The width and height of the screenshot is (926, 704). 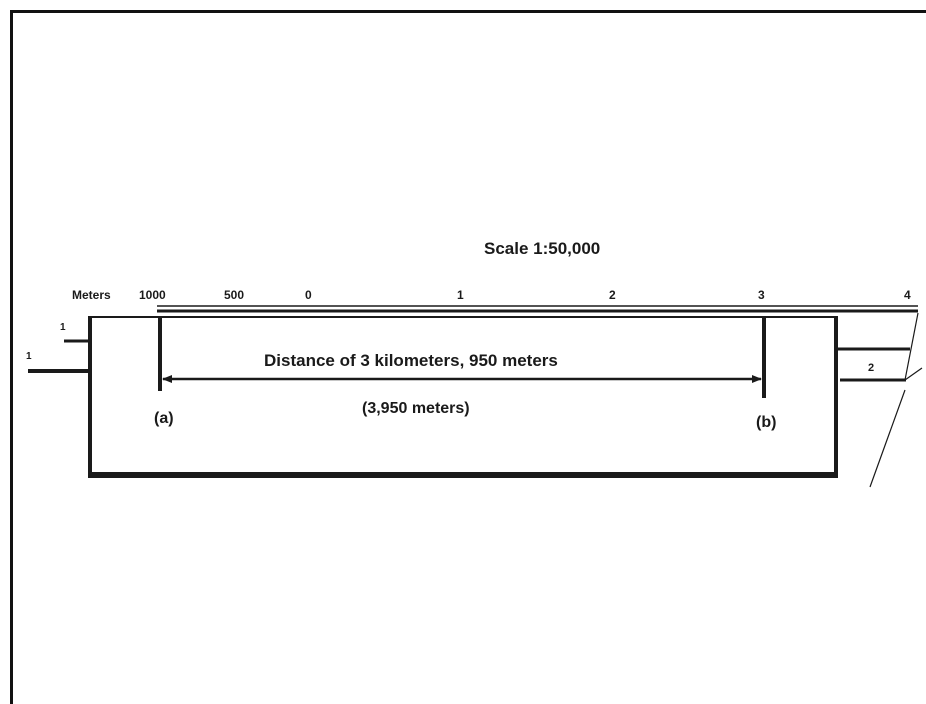 What do you see at coordinates (766, 422) in the screenshot?
I see `point-b-label: (b)` at bounding box center [766, 422].